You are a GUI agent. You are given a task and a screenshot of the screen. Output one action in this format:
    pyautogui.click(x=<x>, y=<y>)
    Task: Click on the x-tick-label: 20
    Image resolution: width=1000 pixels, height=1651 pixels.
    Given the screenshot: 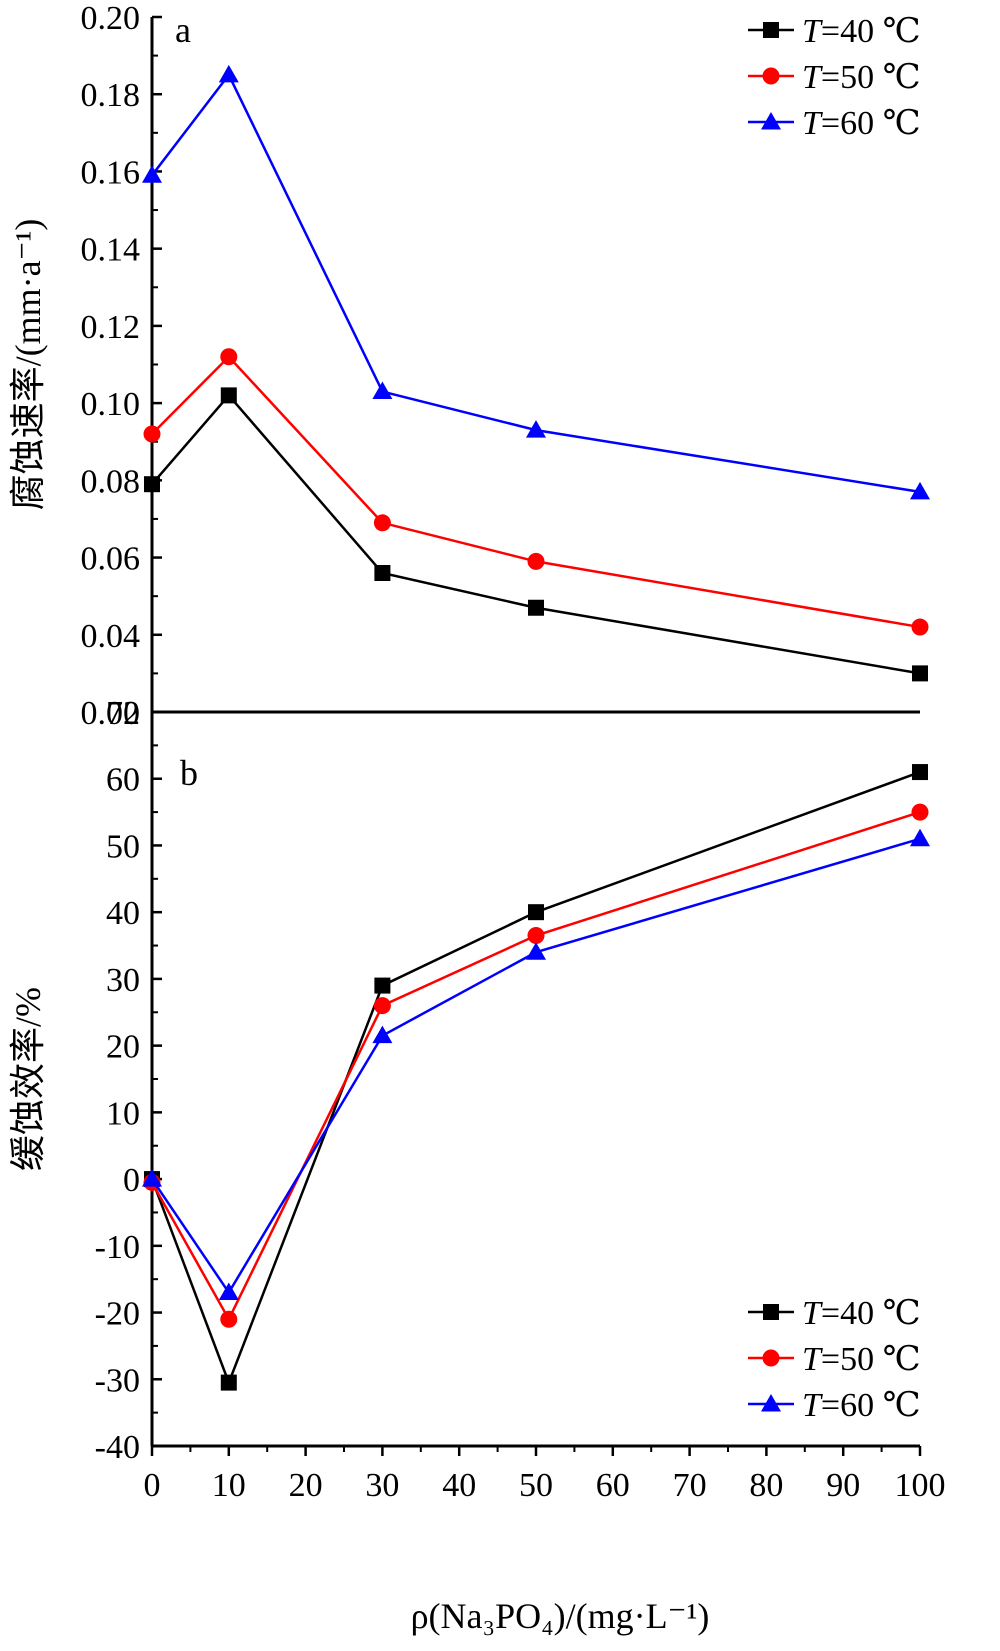 What is the action you would take?
    pyautogui.click(x=306, y=1485)
    